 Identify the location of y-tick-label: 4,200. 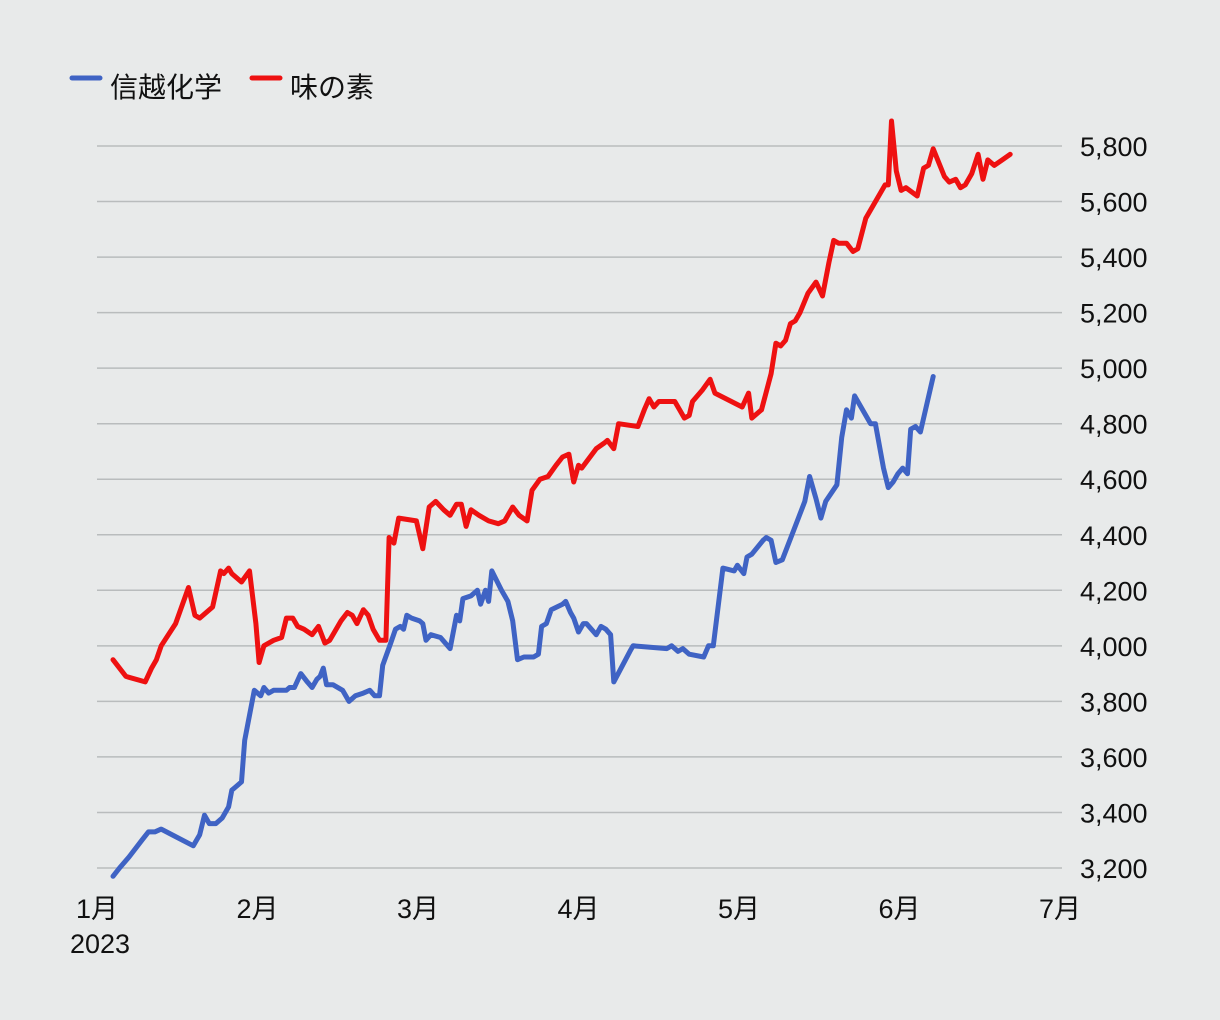
(1114, 591).